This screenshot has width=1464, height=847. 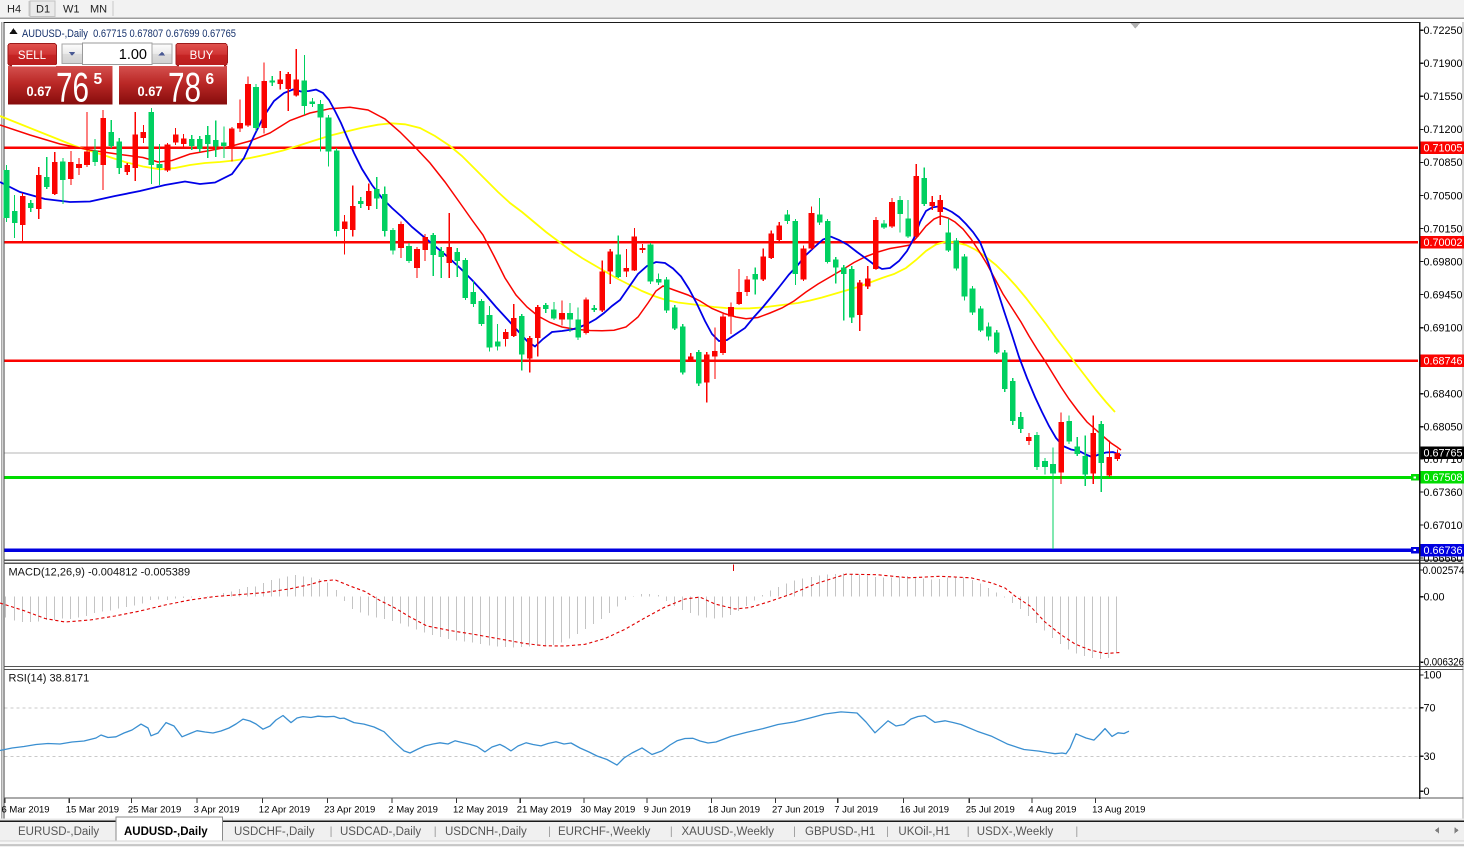 What do you see at coordinates (667, 810) in the screenshot?
I see `svg-text: 9 Jun 2019` at bounding box center [667, 810].